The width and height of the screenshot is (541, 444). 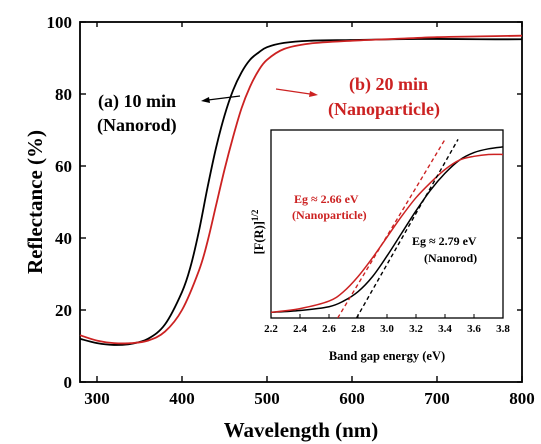 I want to click on svg-text: [F(R)]1/2, so click(x=258, y=231).